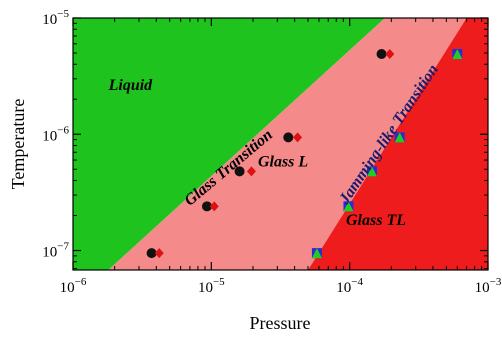  I want to click on y-tick-label: 10⁻⁷, so click(55, 251).